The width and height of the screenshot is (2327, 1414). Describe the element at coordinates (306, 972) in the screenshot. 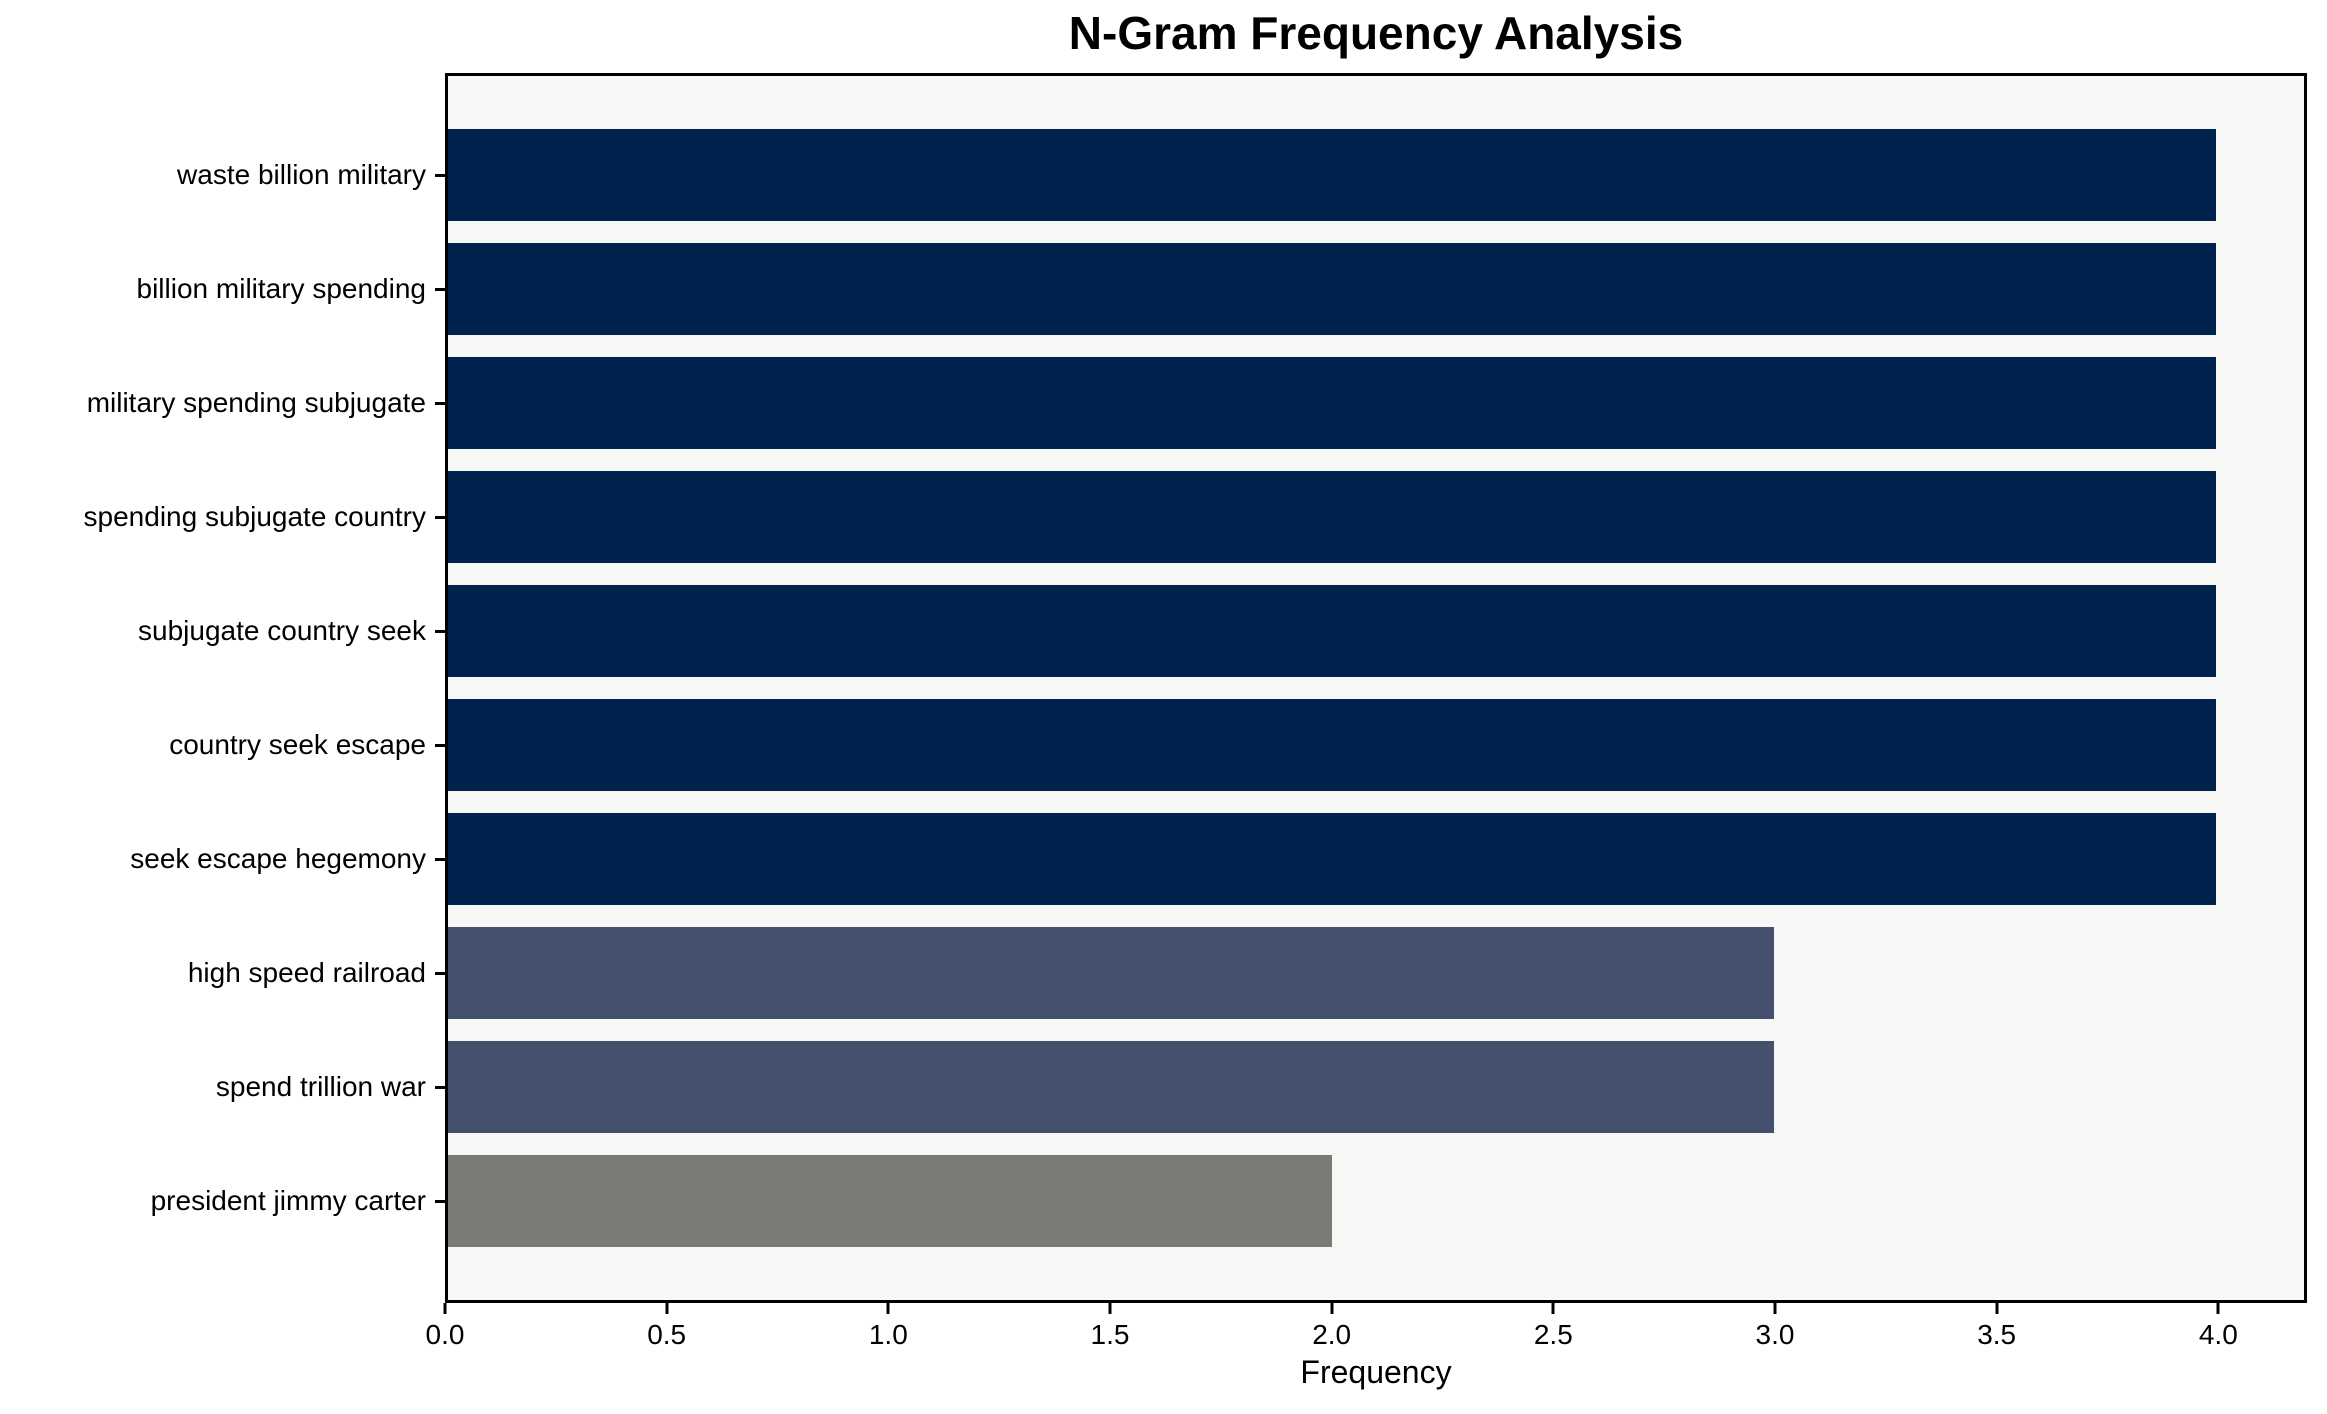

I see `y-tick-label: high speed railroad` at that location.